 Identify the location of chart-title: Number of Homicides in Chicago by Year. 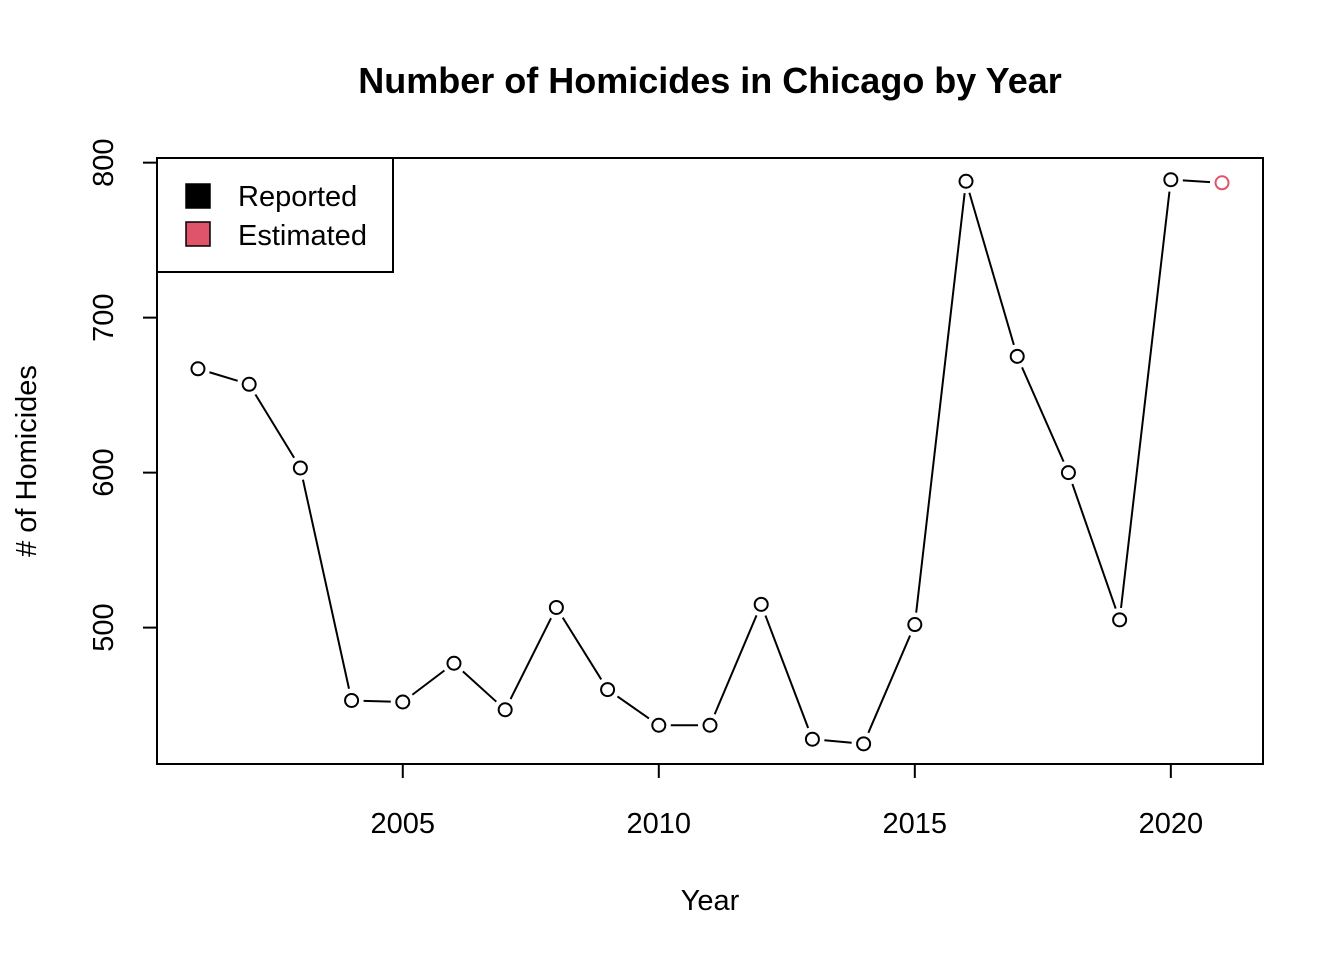
(710, 80).